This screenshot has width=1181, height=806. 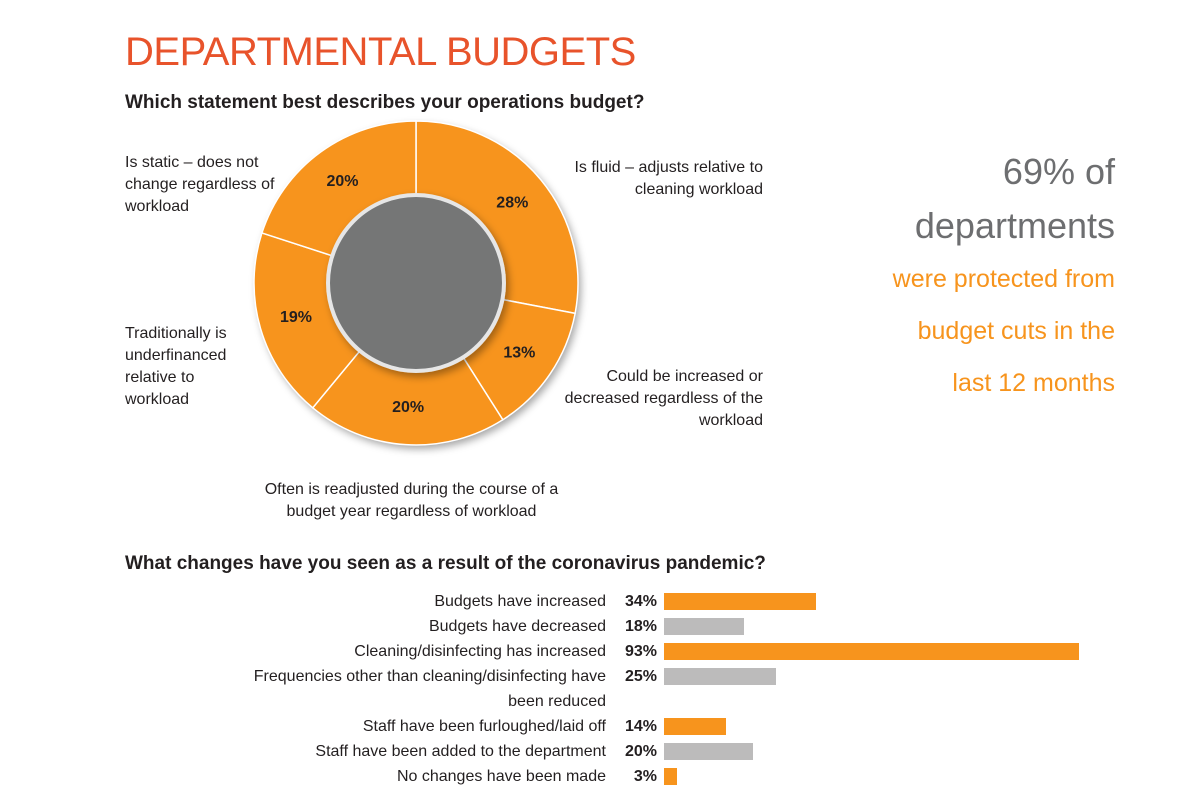 I want to click on bar-value-label: 34%, so click(x=640, y=601).